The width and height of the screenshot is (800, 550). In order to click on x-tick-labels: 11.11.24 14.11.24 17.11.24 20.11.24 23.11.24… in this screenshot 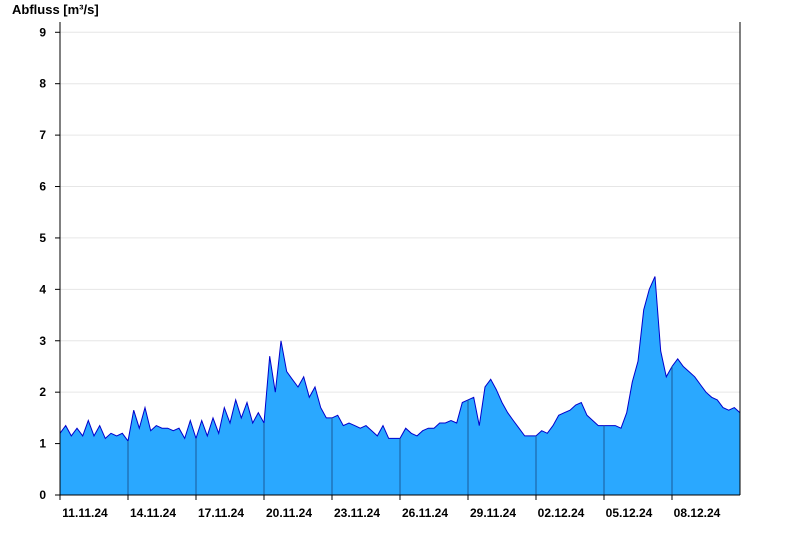, I will do `click(390, 507)`.